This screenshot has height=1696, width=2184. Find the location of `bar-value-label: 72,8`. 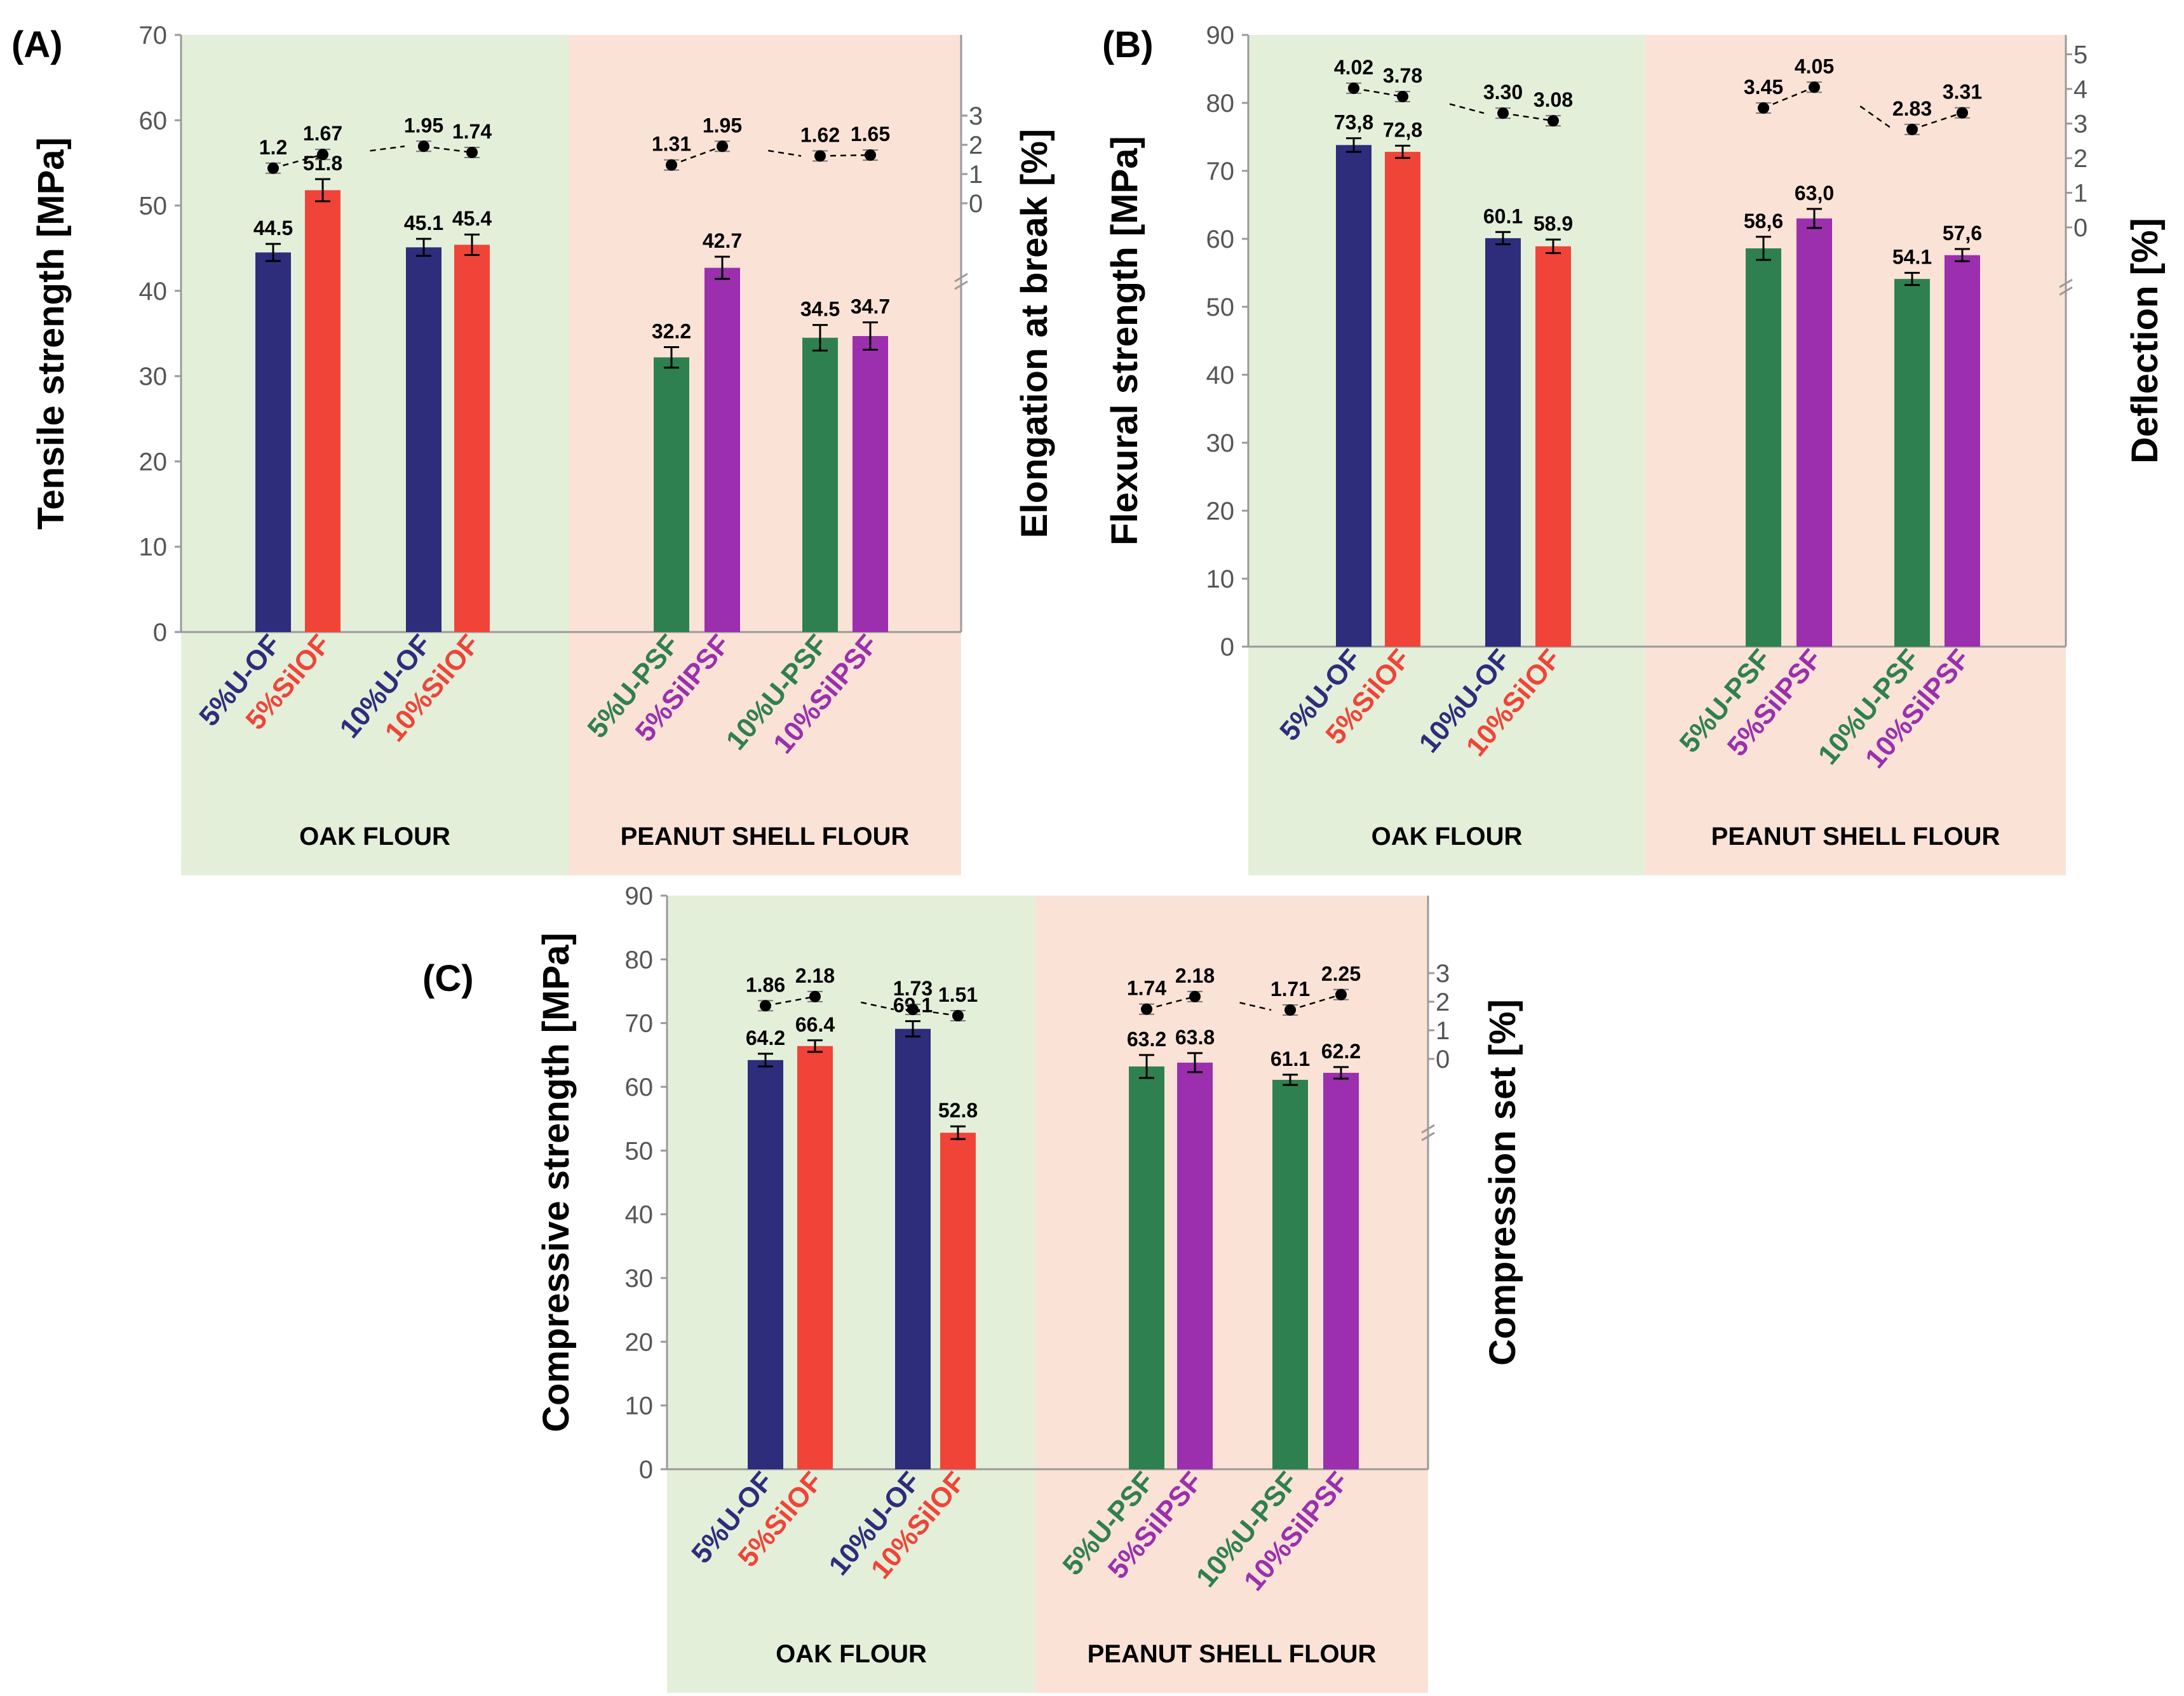

bar-value-label: 72,8 is located at coordinates (1402, 129).